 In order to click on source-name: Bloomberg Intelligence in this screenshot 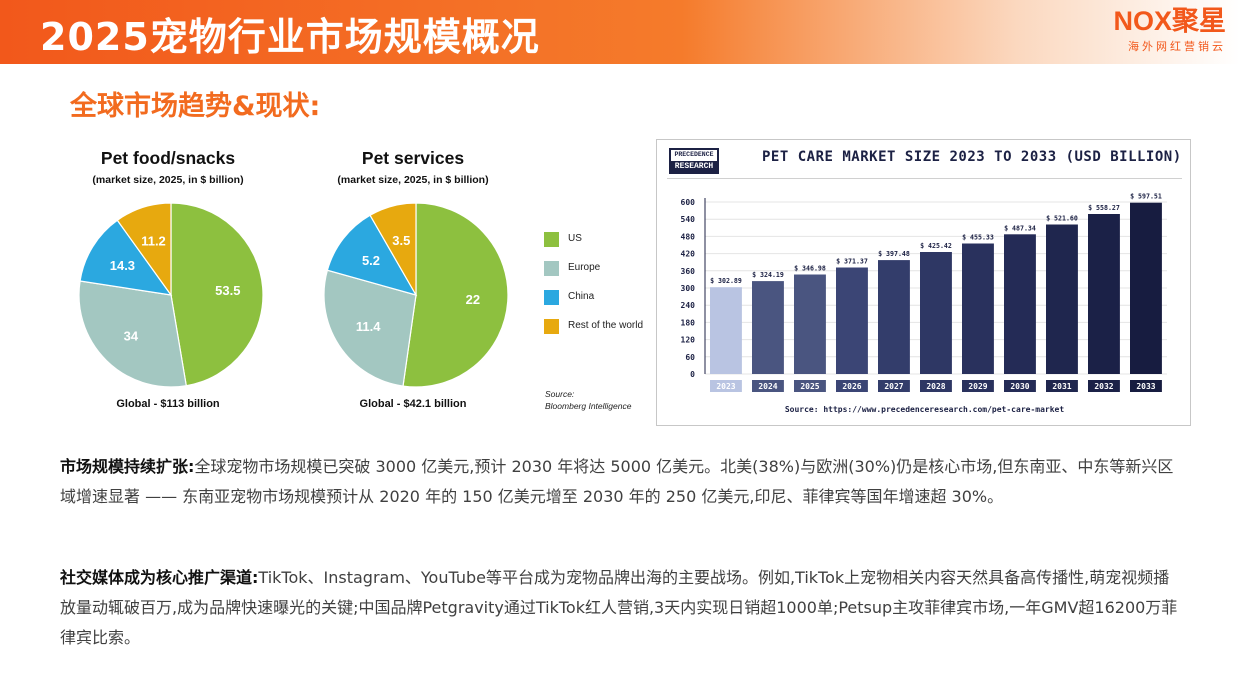, I will do `click(588, 406)`.